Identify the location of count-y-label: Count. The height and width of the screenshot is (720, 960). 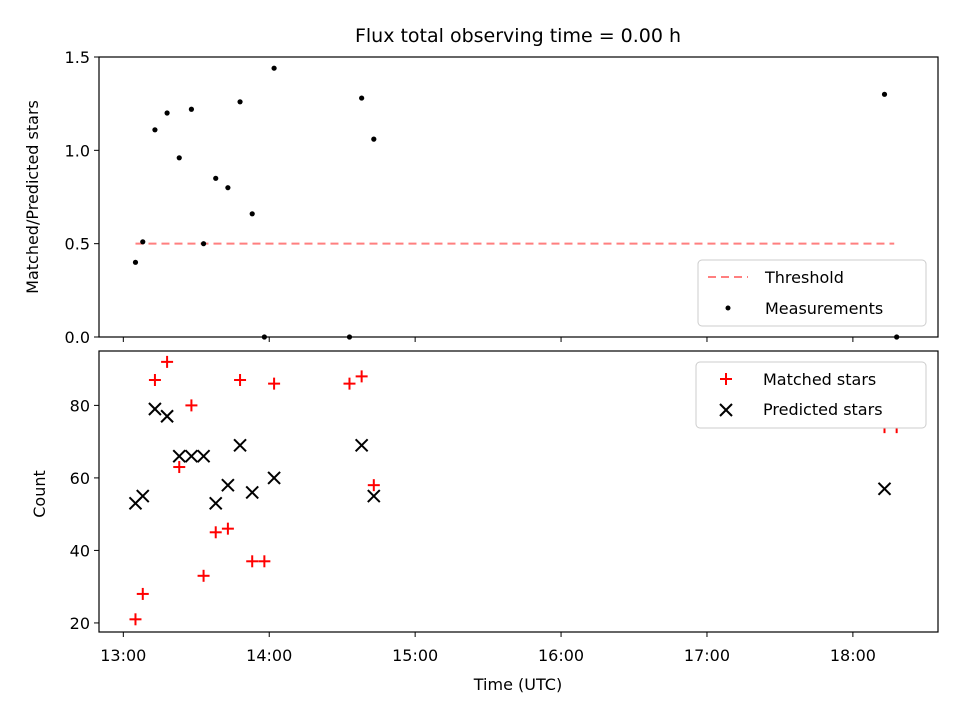
(39, 494).